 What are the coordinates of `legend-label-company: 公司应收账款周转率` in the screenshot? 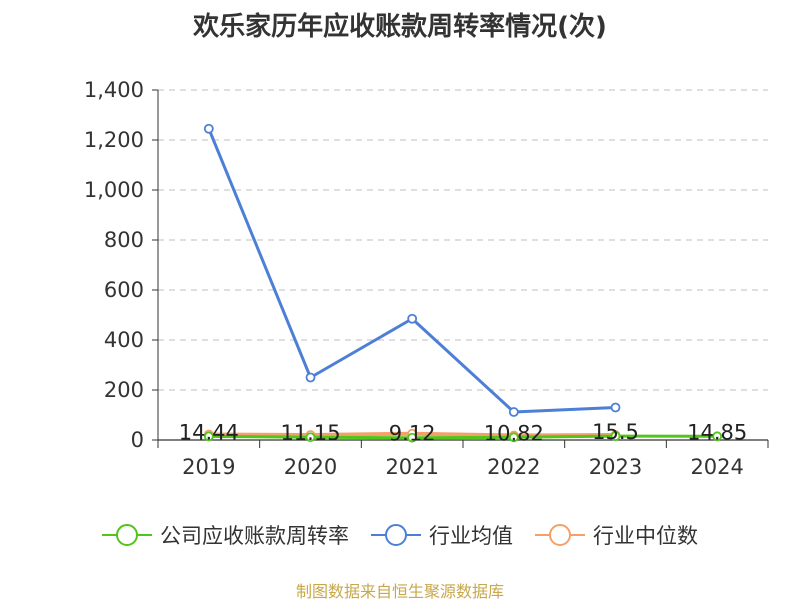 It's located at (254, 536).